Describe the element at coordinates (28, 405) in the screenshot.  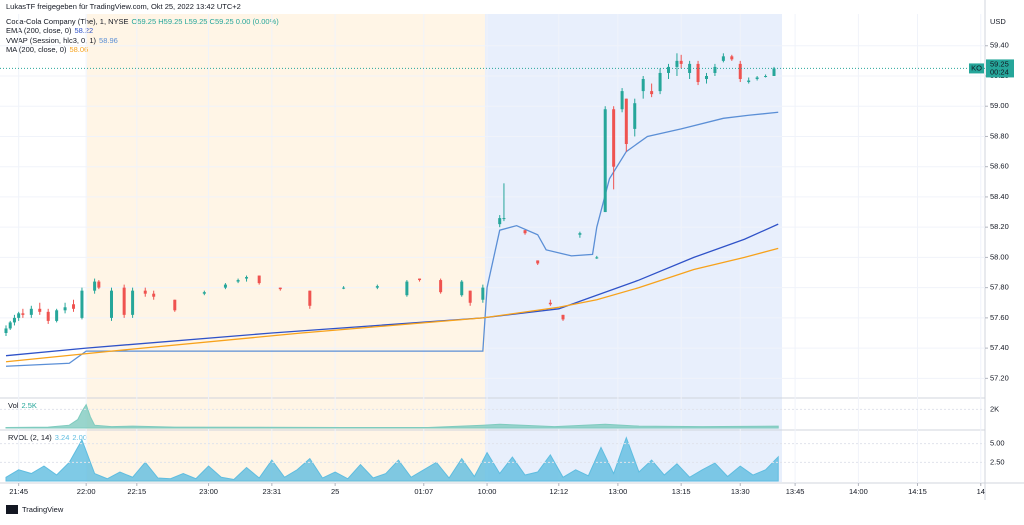
I see `legend-value: 2.5K` at that location.